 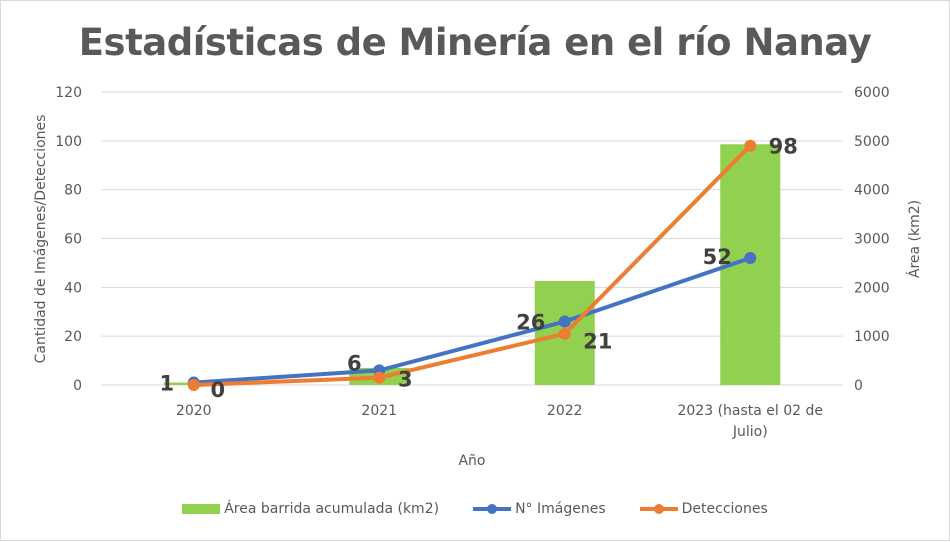 What do you see at coordinates (194, 411) in the screenshot?
I see `x-tick-label: 2020` at bounding box center [194, 411].